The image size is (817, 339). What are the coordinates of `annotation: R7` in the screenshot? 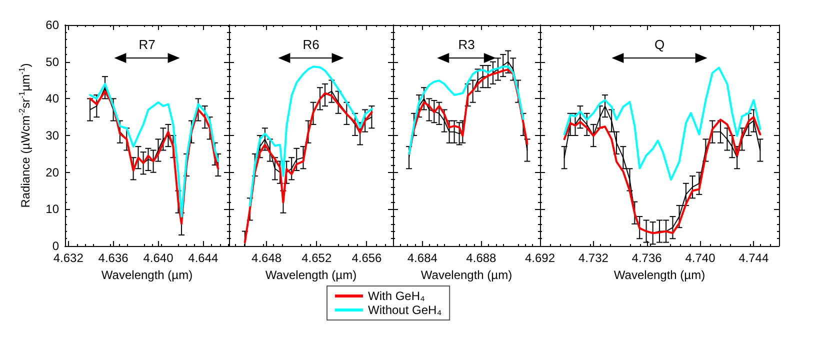 It's located at (147, 44).